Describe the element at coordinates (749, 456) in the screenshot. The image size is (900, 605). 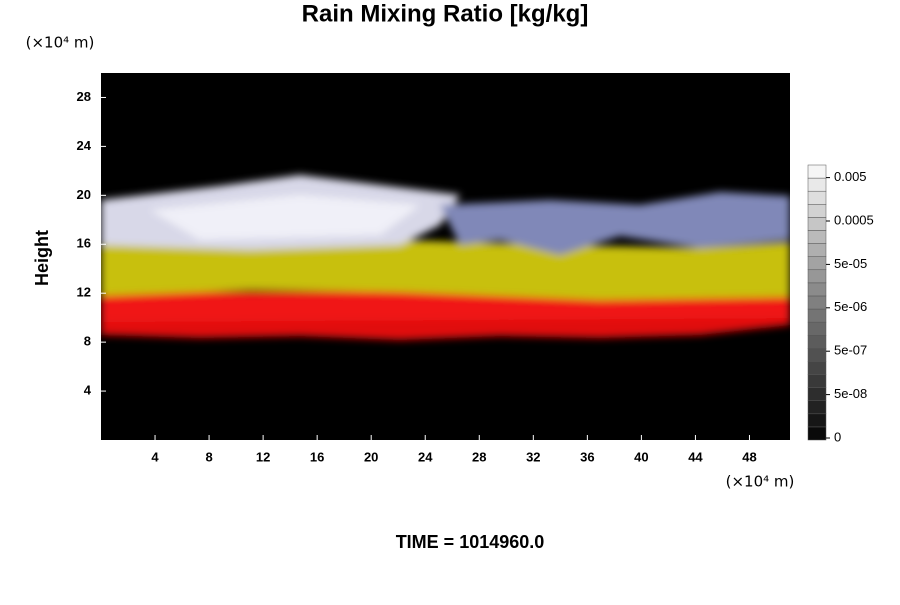
I see `x-tick-label: 48` at that location.